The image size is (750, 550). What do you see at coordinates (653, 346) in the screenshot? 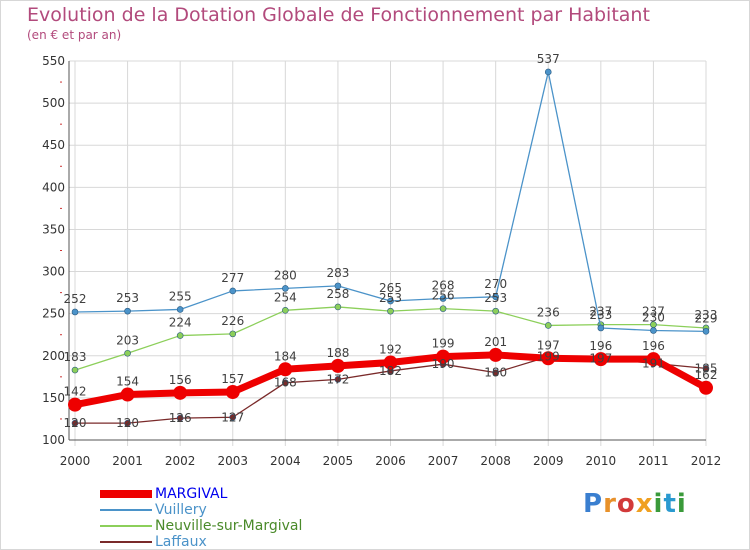
I see `data-label-margival-2011: 196` at bounding box center [653, 346].